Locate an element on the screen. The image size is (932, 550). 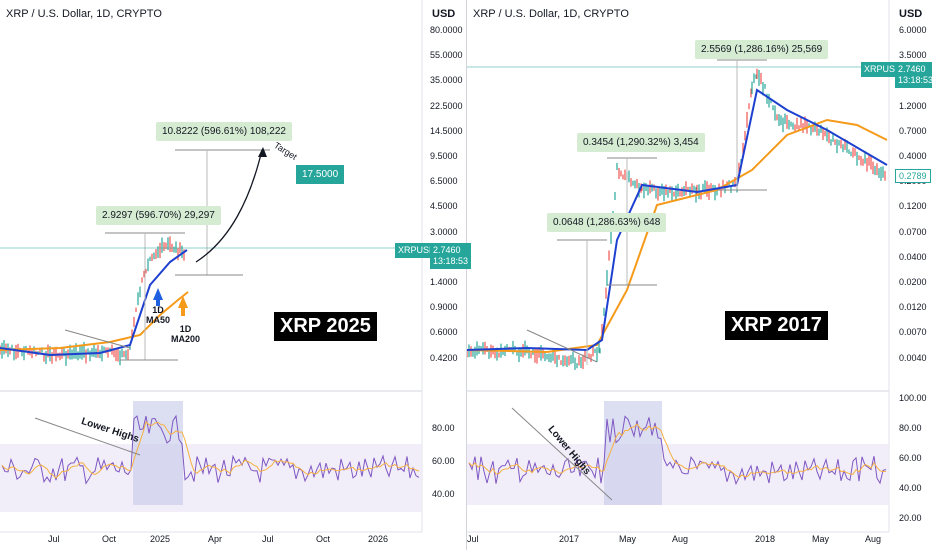
y-tick-label: 55.0000 is located at coordinates (446, 55).